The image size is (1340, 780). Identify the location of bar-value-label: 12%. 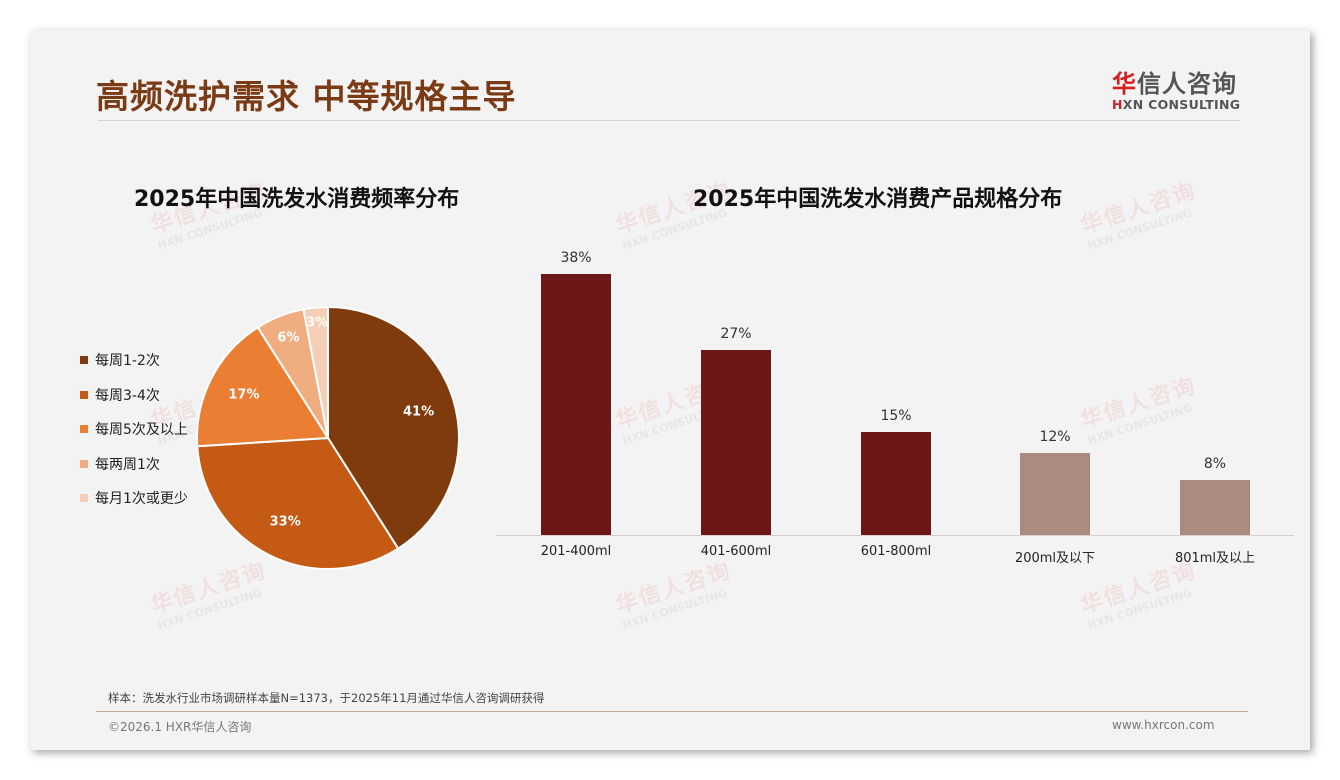
(1055, 436).